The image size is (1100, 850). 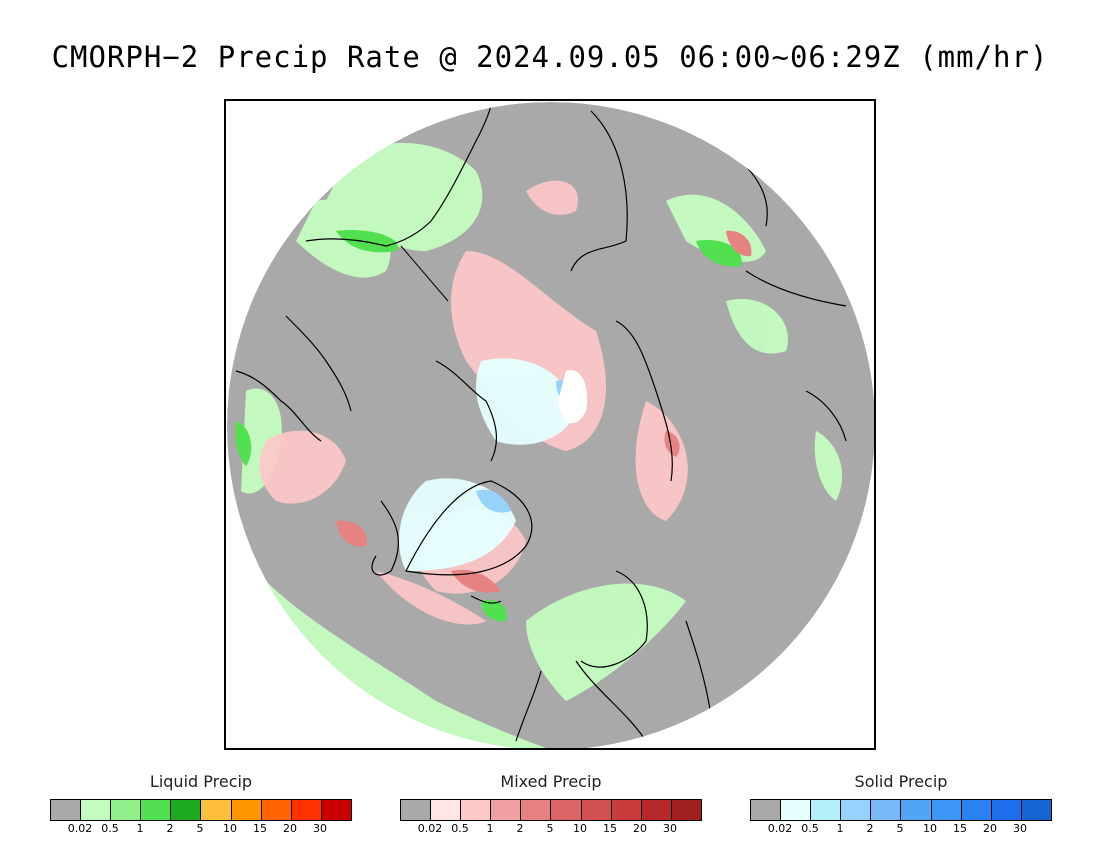 I want to click on legend-mixed-precip: Mixed Precip 0.02 0.5 1 2 5 10 15 20 30, so click(x=551, y=803).